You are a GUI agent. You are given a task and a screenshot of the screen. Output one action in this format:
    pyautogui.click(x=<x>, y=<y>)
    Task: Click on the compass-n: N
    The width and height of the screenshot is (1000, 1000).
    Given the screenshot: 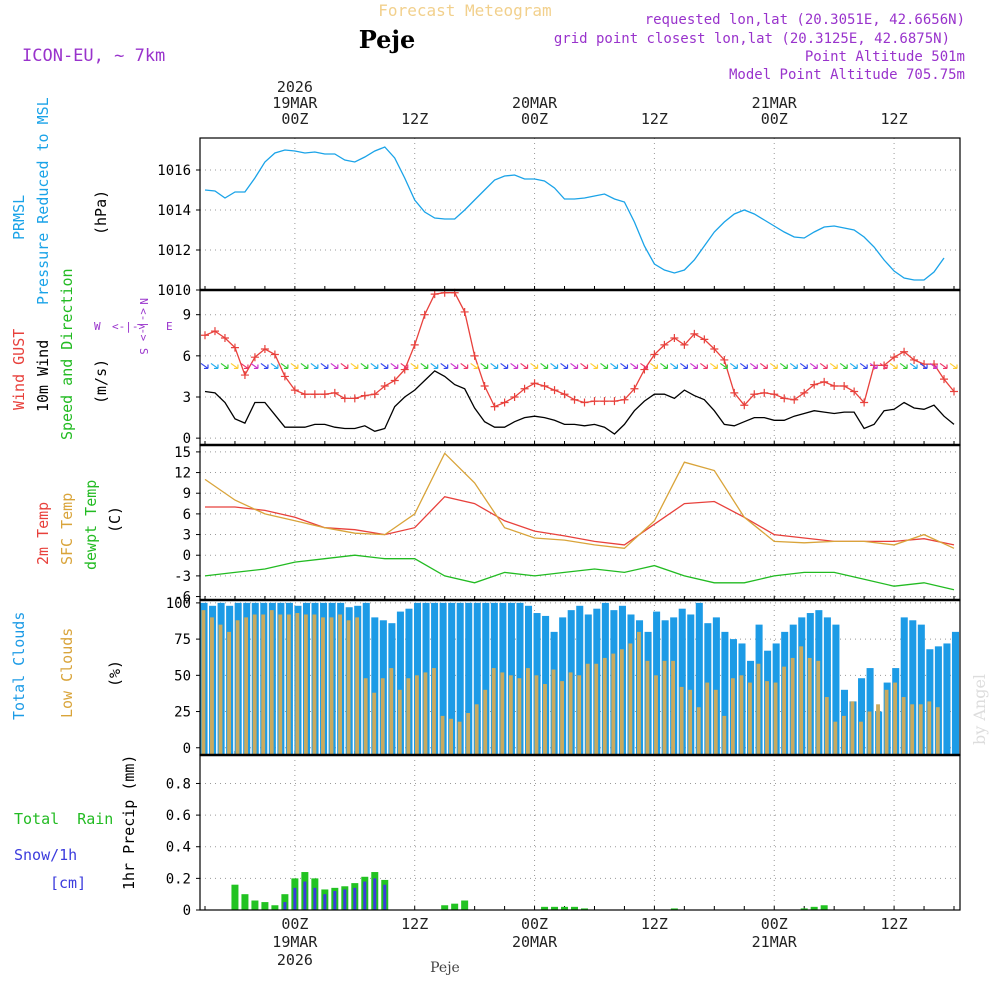 What is the action you would take?
    pyautogui.click(x=143, y=301)
    